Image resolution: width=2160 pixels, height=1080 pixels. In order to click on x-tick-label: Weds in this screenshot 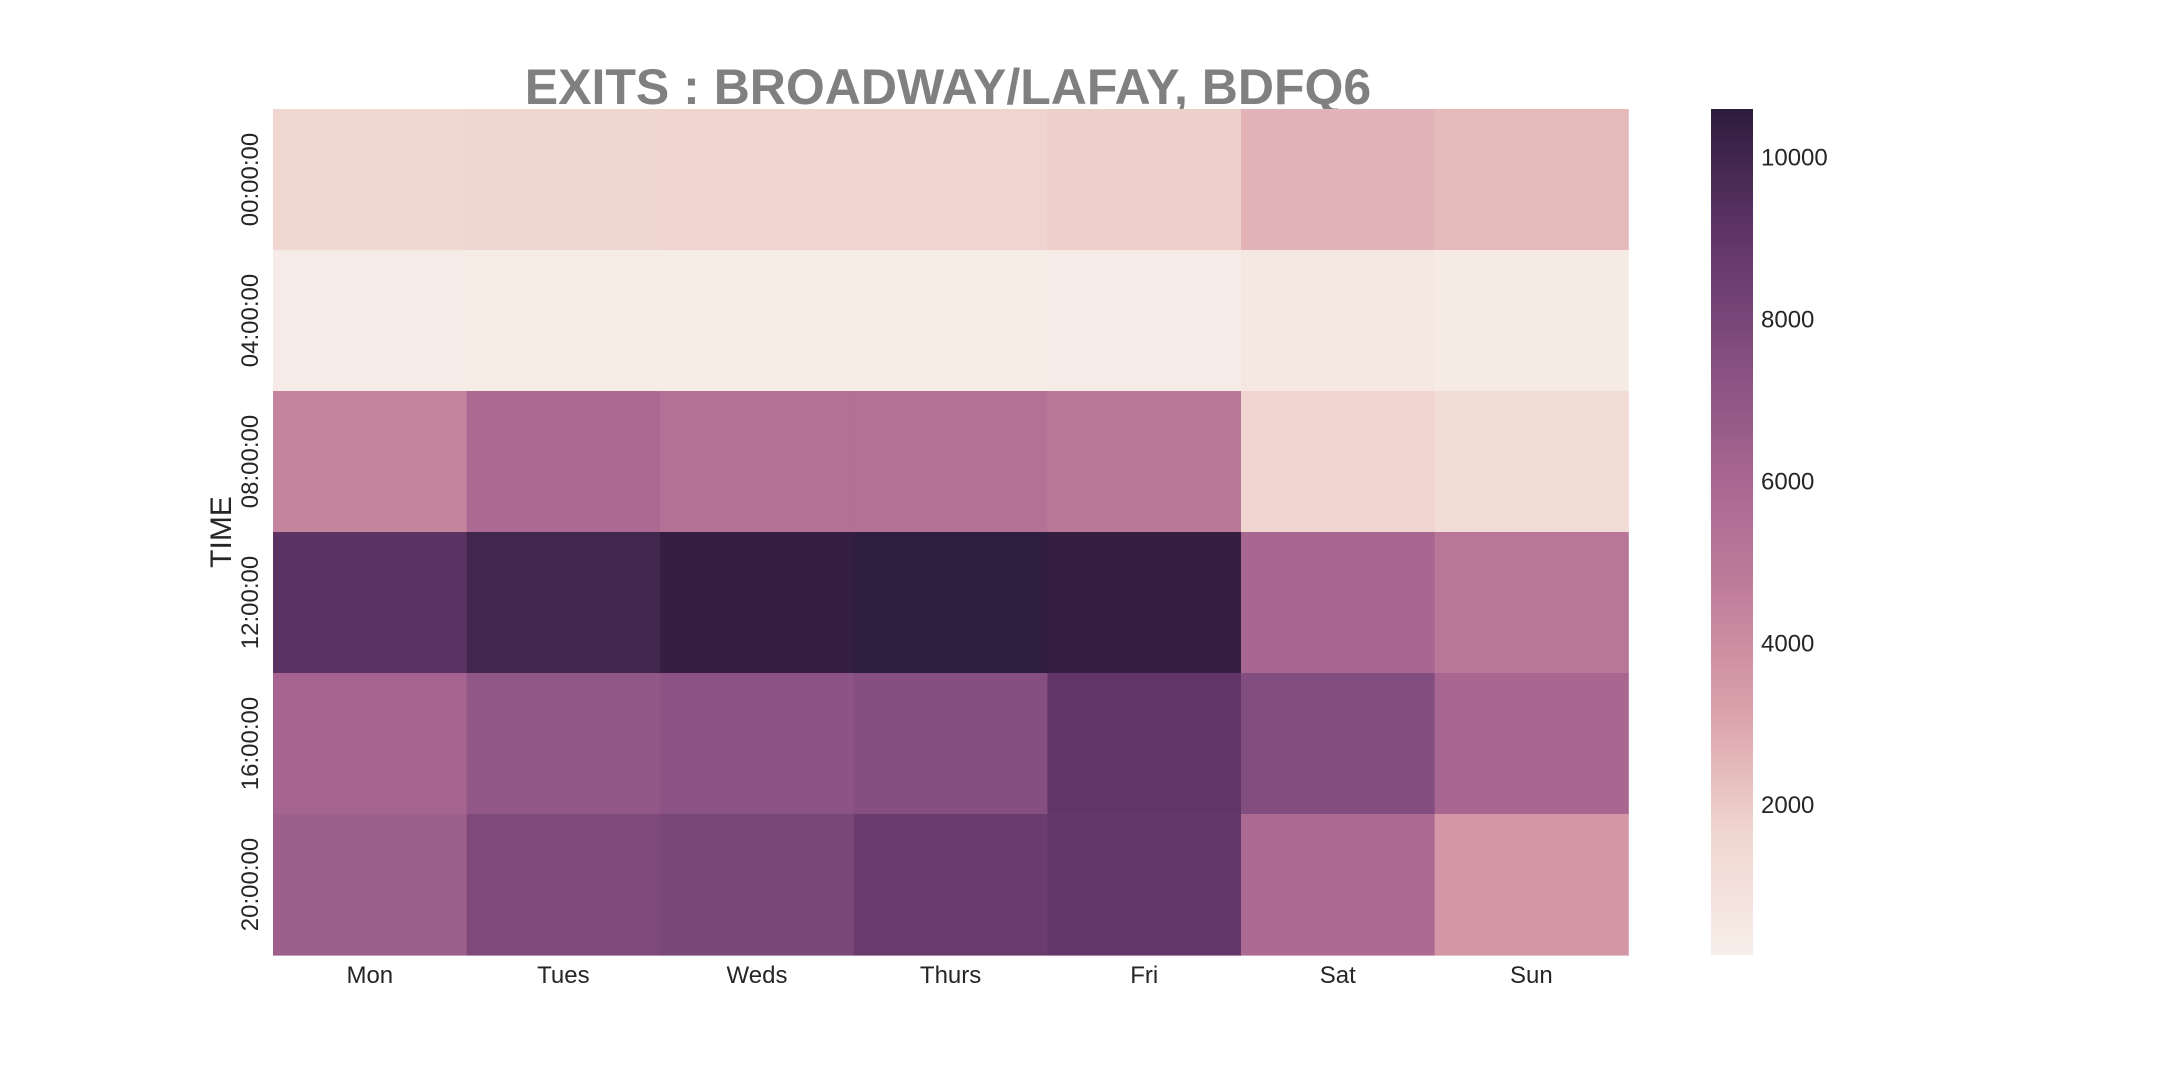, I will do `click(757, 975)`.